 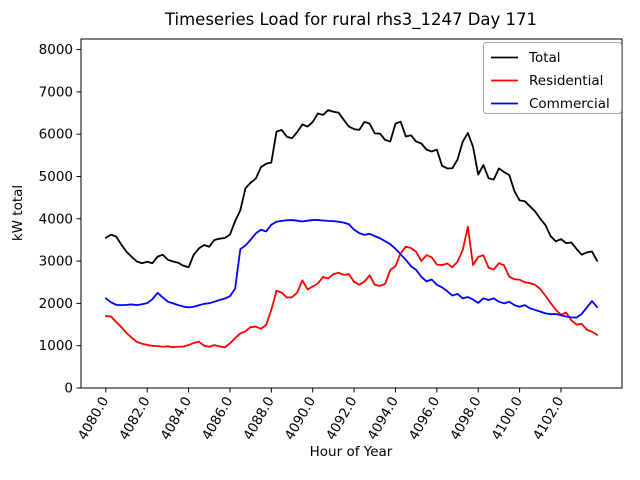 I want to click on legend-label-residential: Residential, so click(x=566, y=81).